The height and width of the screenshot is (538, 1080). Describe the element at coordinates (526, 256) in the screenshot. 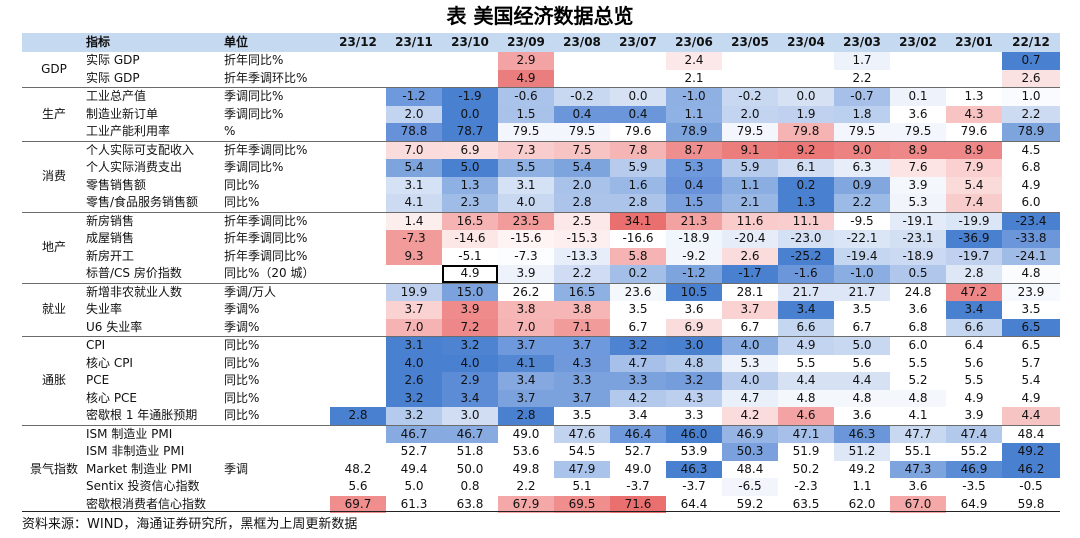

I see `value-cell: -7.3` at that location.